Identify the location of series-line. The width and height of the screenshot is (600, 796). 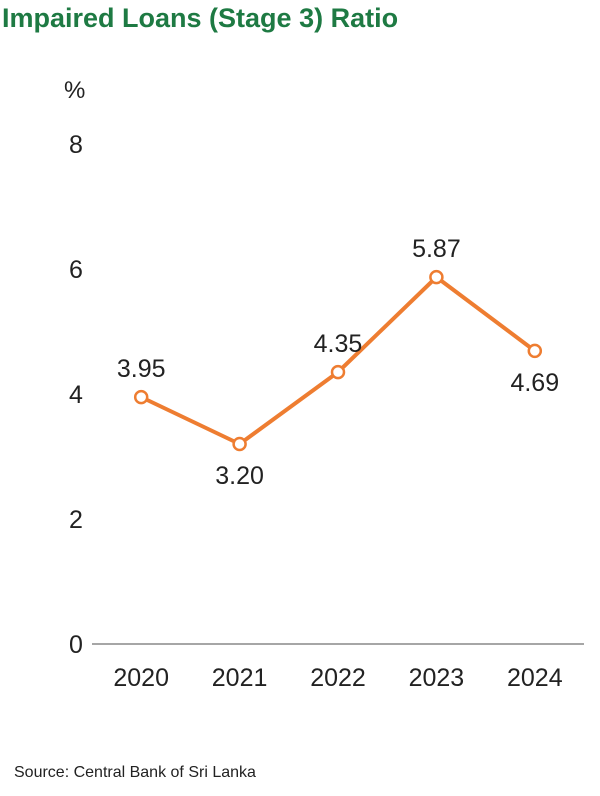
(338, 360).